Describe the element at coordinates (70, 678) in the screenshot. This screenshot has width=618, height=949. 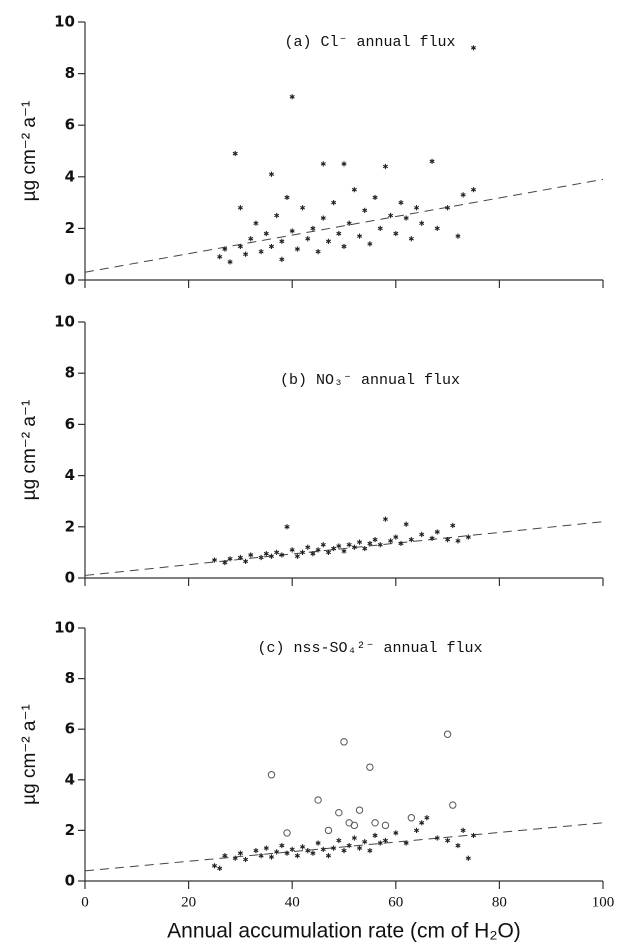
I see `y-tick-label: 8` at that location.